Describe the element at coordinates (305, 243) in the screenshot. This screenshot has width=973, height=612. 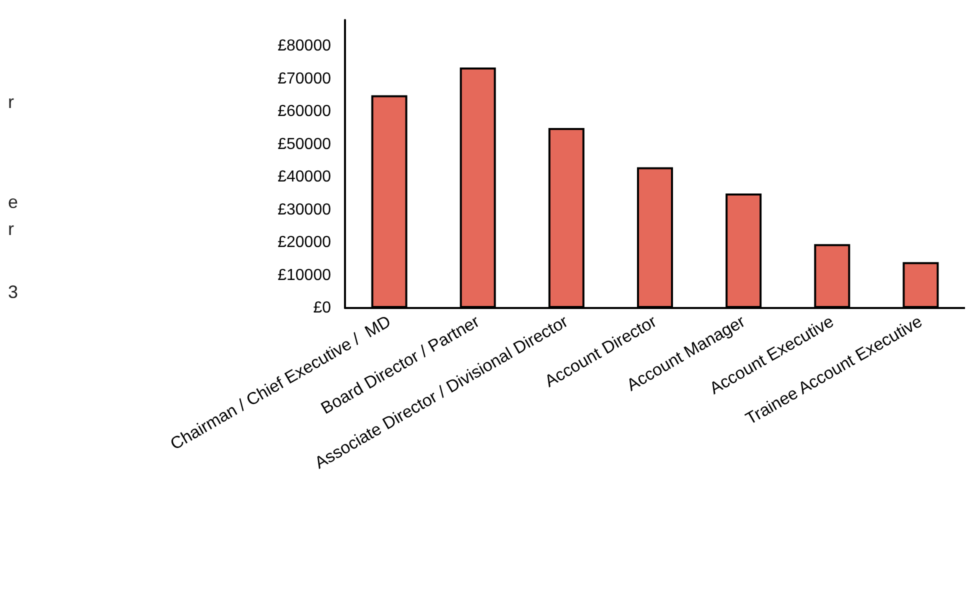
I see `y-tick-label: £20000` at that location.